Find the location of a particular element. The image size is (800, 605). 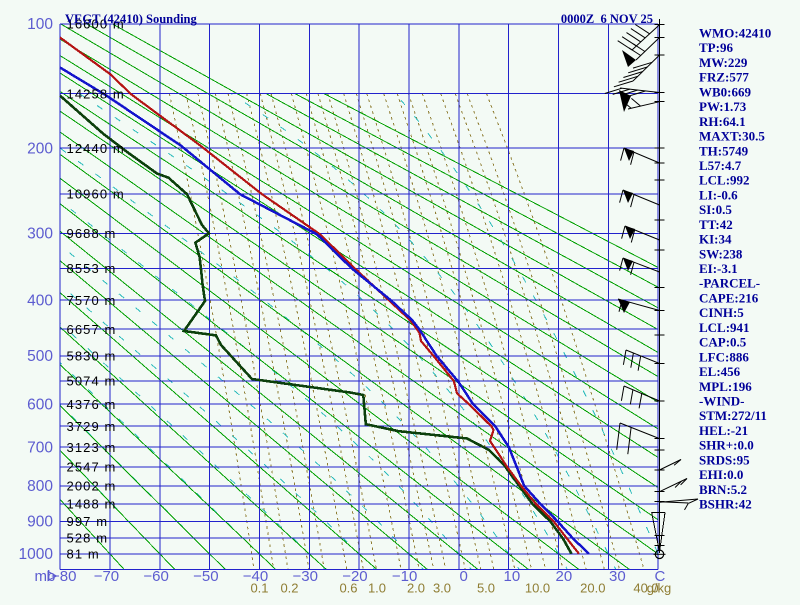

svg-text: 800 is located at coordinates (40, 486).